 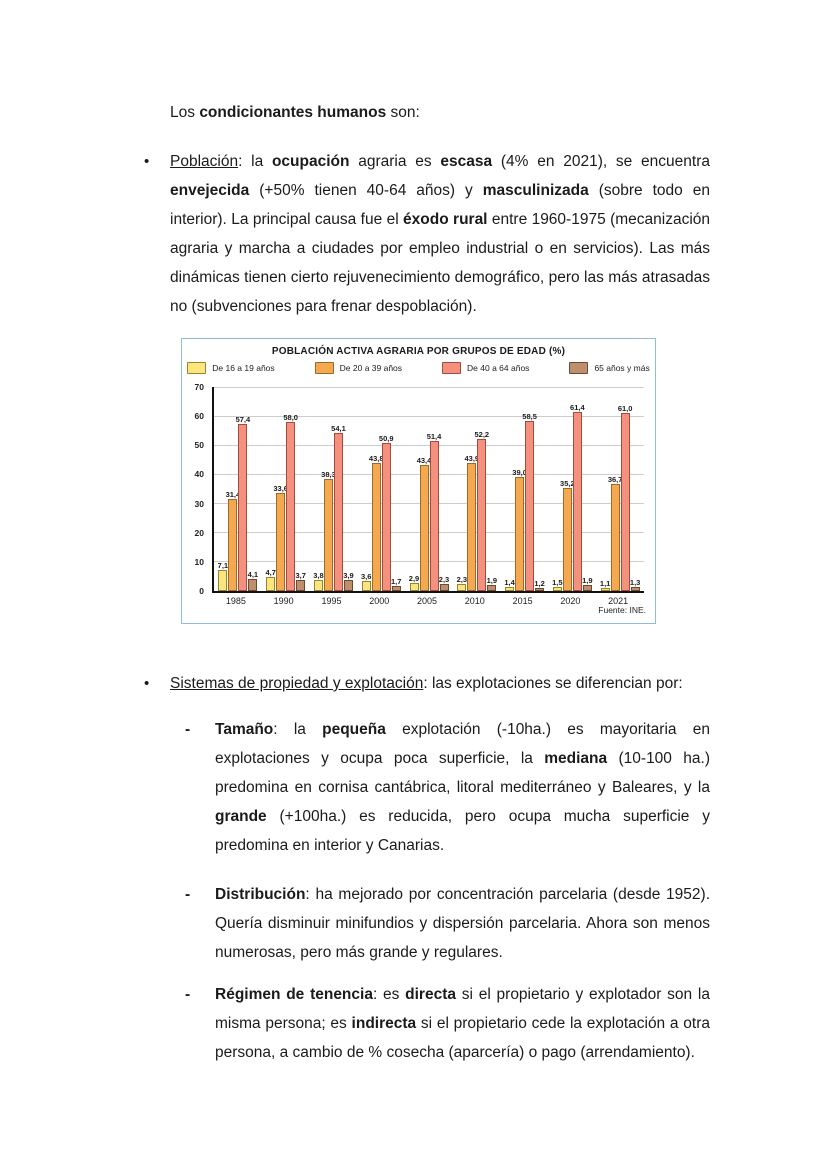 What do you see at coordinates (195, 489) in the screenshot?
I see `y-axis-labels: 0 10 20 30 40 50 60 70` at bounding box center [195, 489].